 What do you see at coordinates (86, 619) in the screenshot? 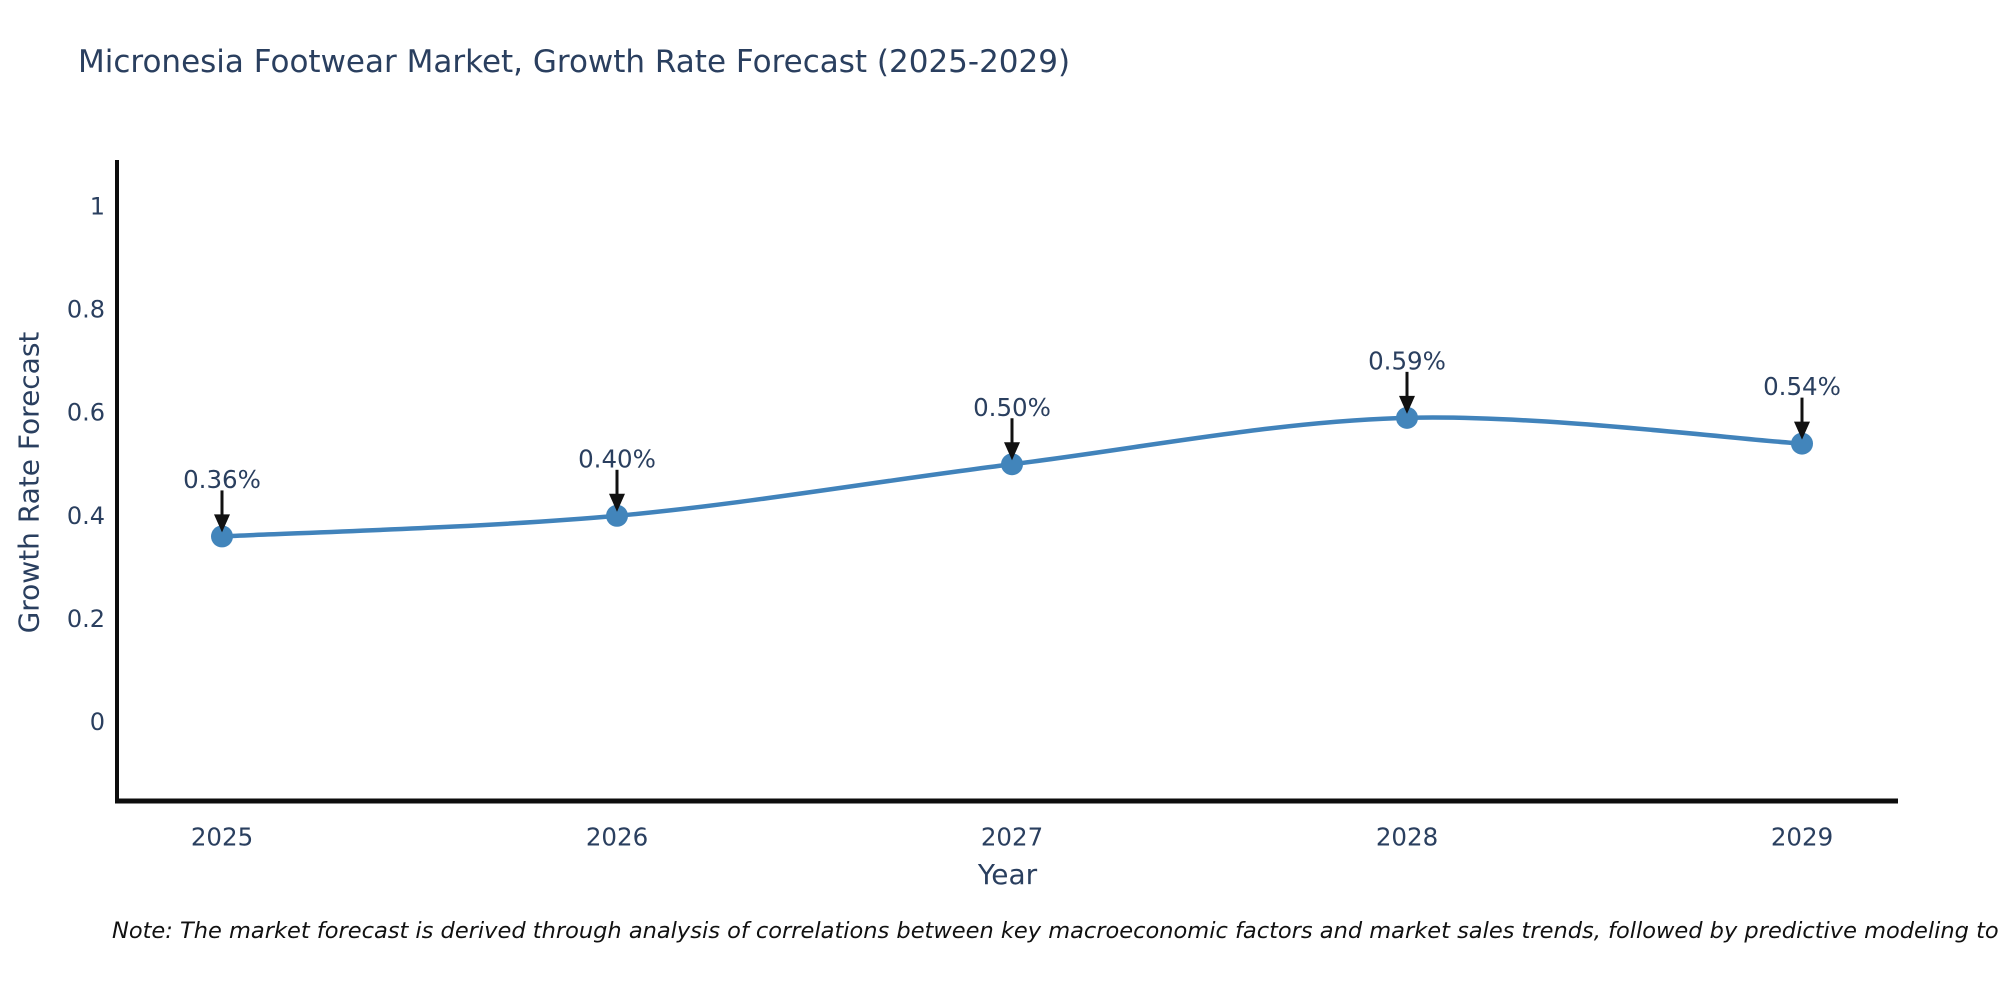
I see `y-tick-label: 0.2` at bounding box center [86, 619].